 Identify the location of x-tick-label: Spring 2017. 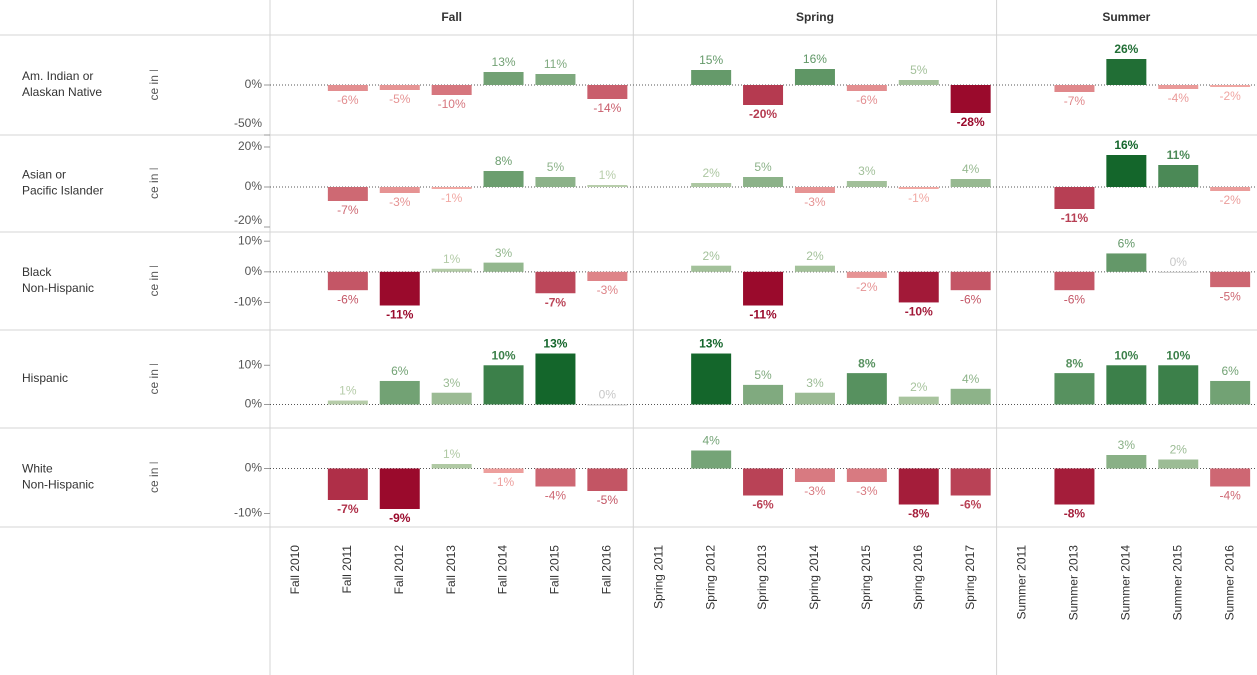
(970, 577).